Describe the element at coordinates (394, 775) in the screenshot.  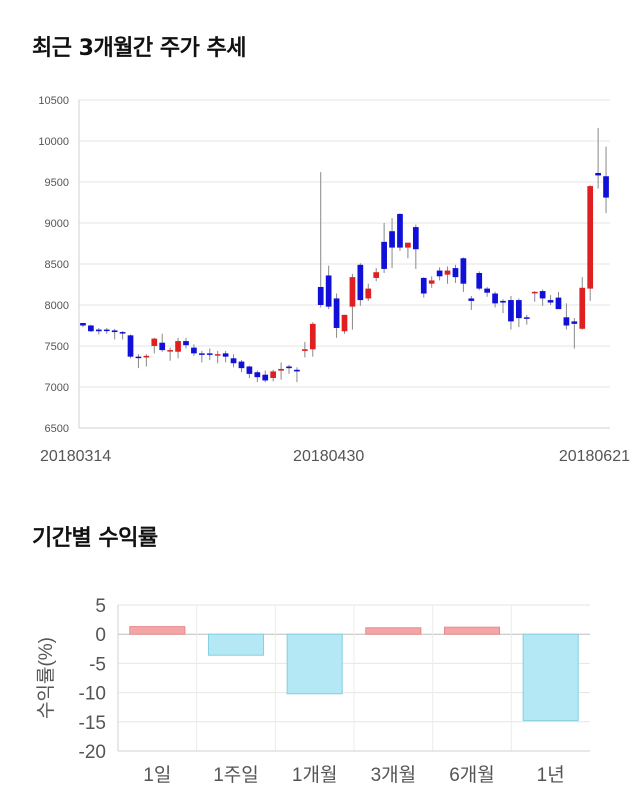
I see `x-tick-label: 3개월` at that location.